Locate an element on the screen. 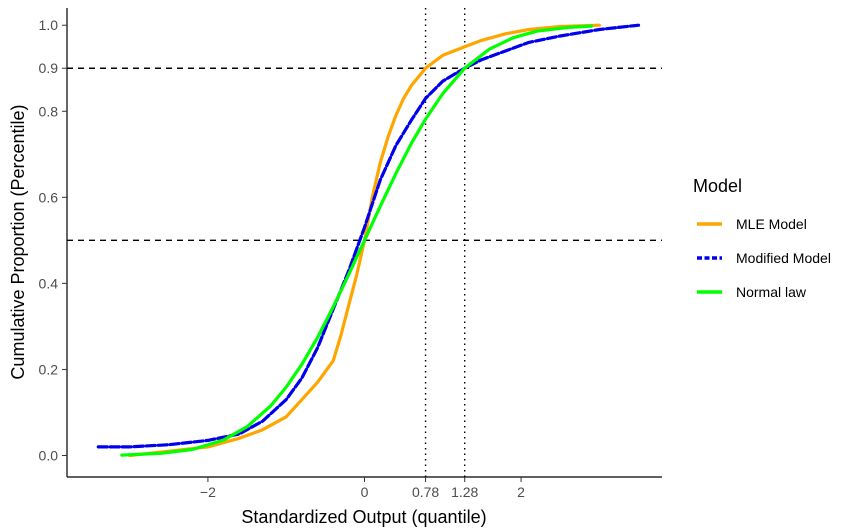  legend: Model MLE Model Modified Model Normal law is located at coordinates (762, 238).